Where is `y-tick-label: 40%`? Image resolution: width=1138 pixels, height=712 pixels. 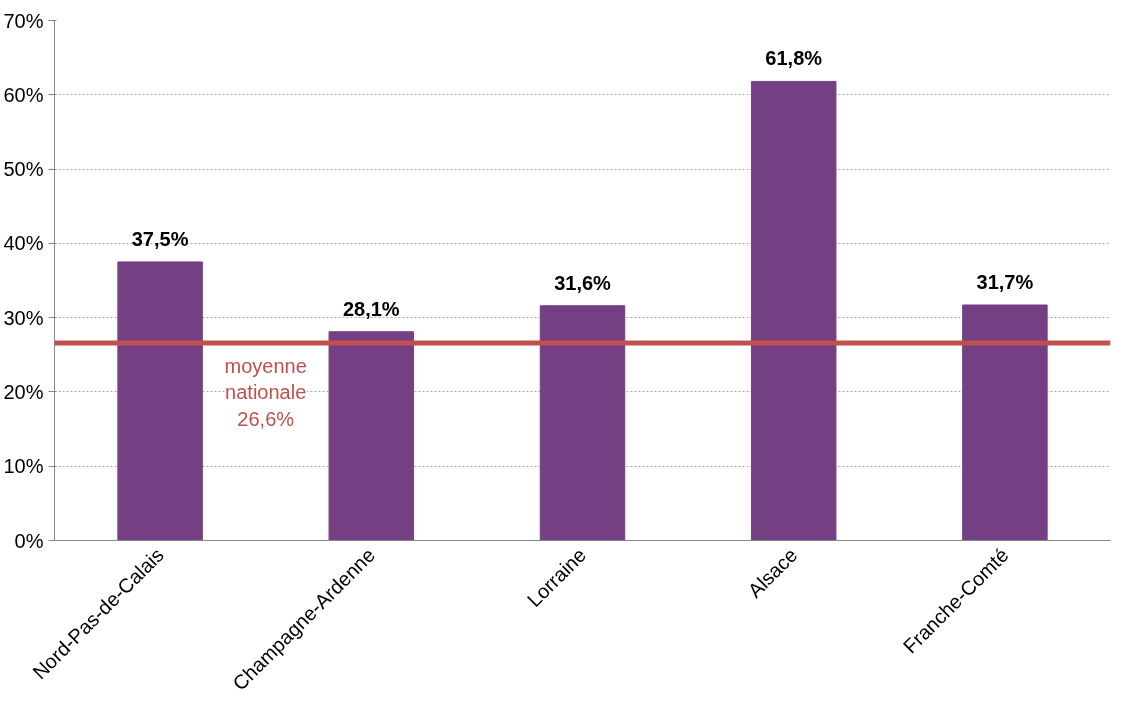 y-tick-label: 40% is located at coordinates (23, 243).